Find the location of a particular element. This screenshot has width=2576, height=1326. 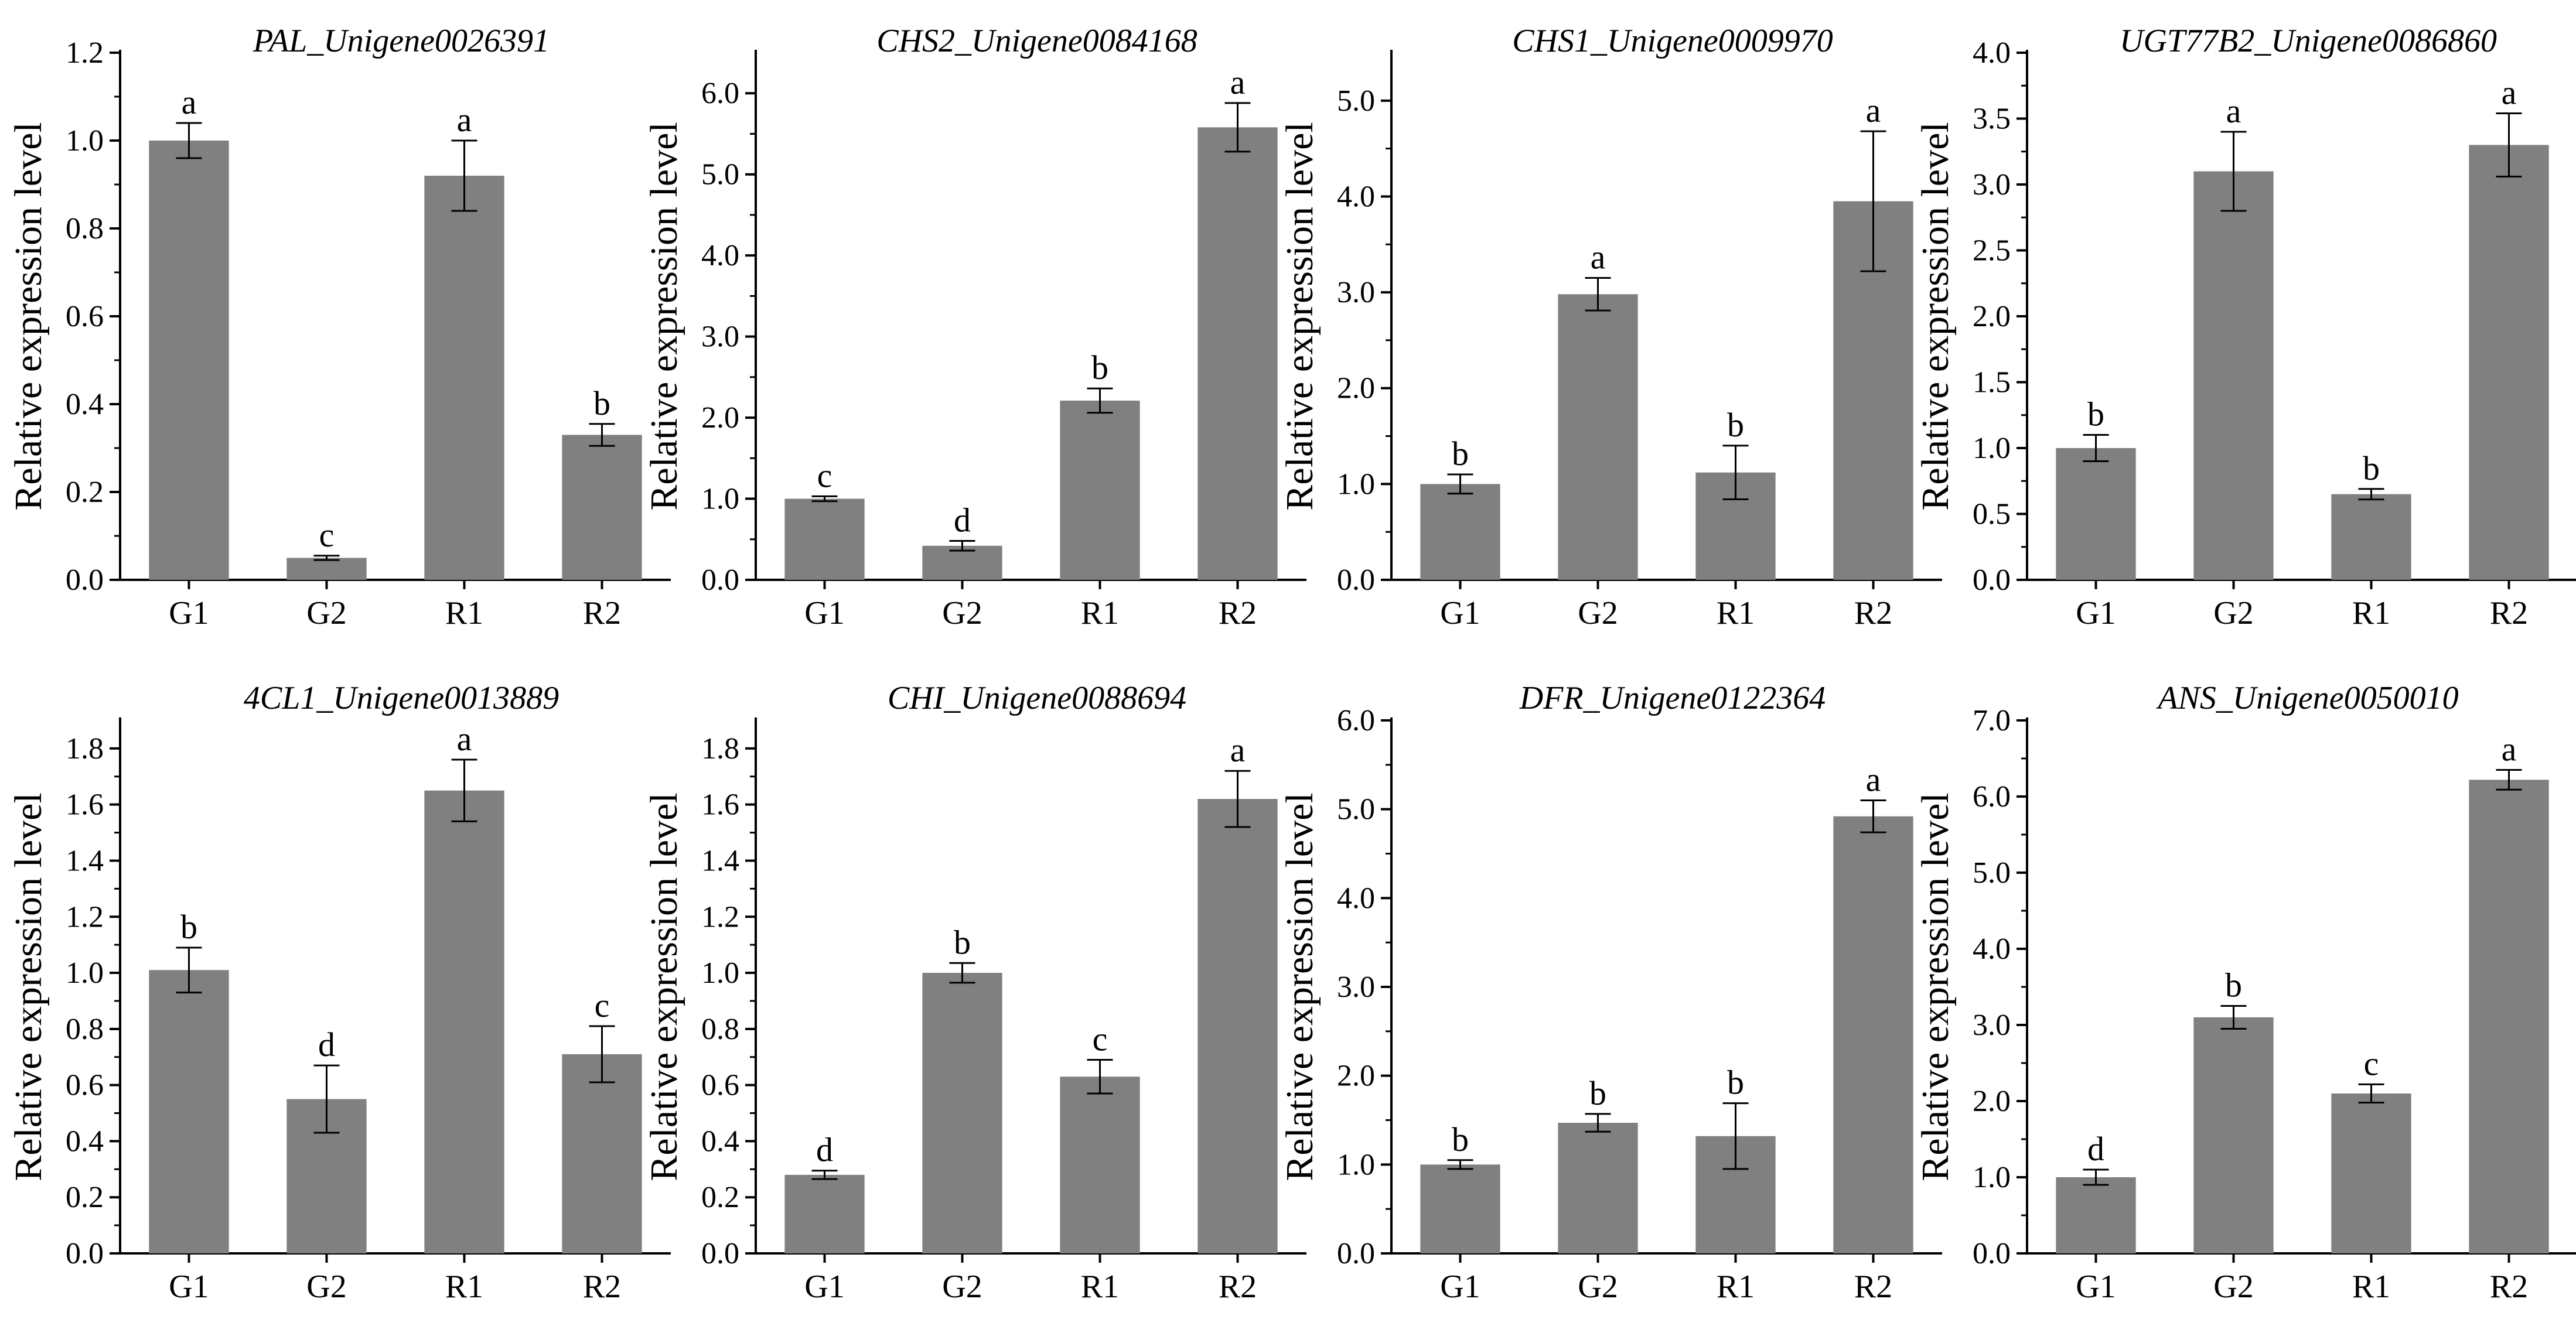

panel-7-x-tick-label-r2: R2 is located at coordinates (1873, 1287).